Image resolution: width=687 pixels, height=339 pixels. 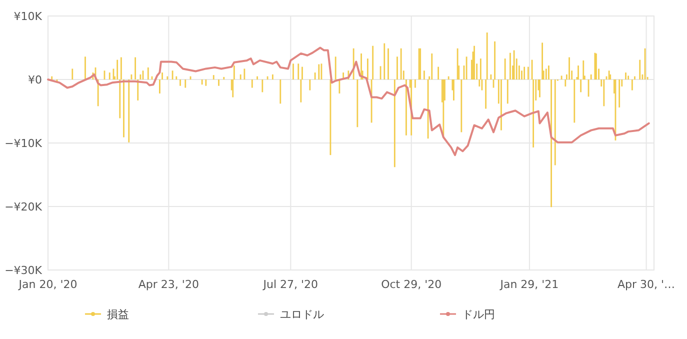 What do you see at coordinates (48, 284) in the screenshot?
I see `x-tick-label: Jan 20, '20` at bounding box center [48, 284].